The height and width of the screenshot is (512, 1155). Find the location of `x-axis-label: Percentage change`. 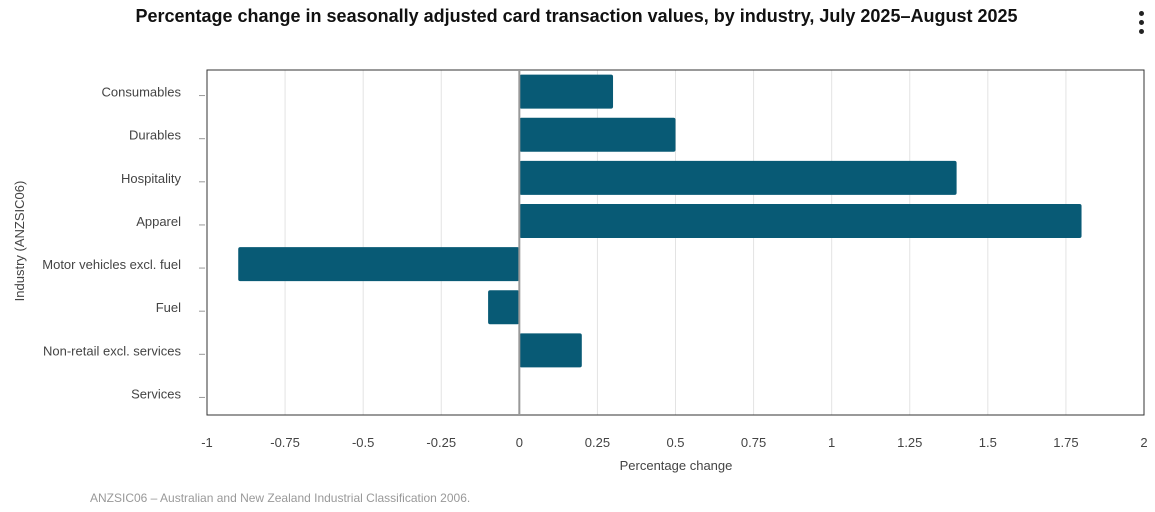

x-axis-label: Percentage change is located at coordinates (676, 465).